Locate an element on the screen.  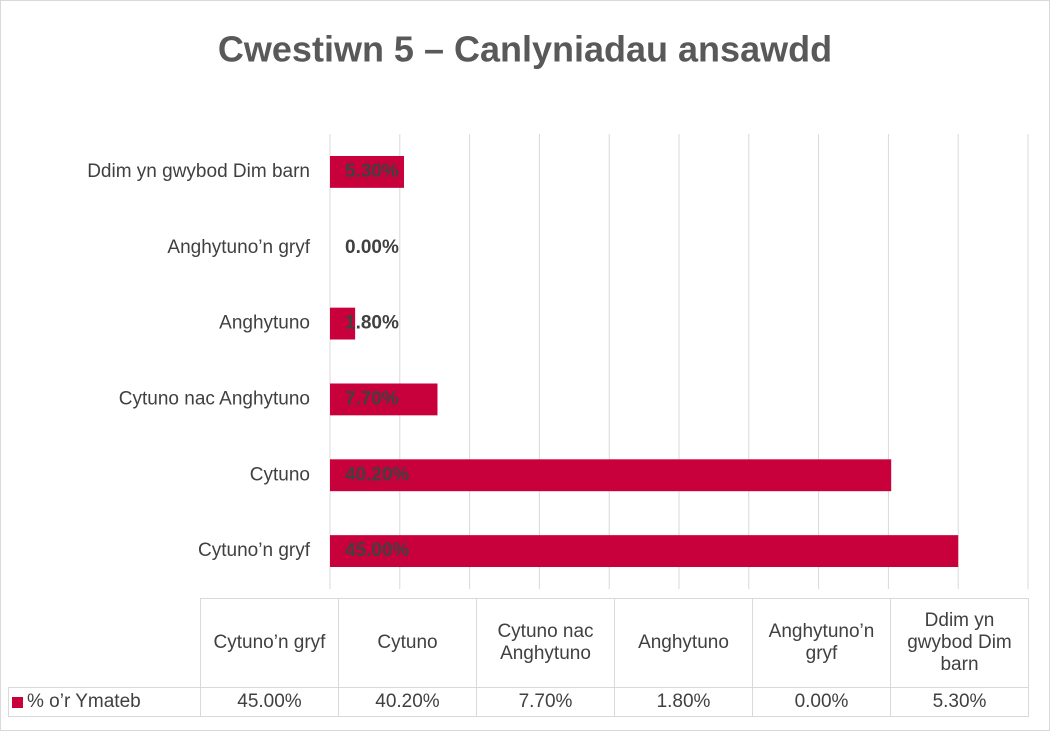
table-value: 45.00% is located at coordinates (269, 702).